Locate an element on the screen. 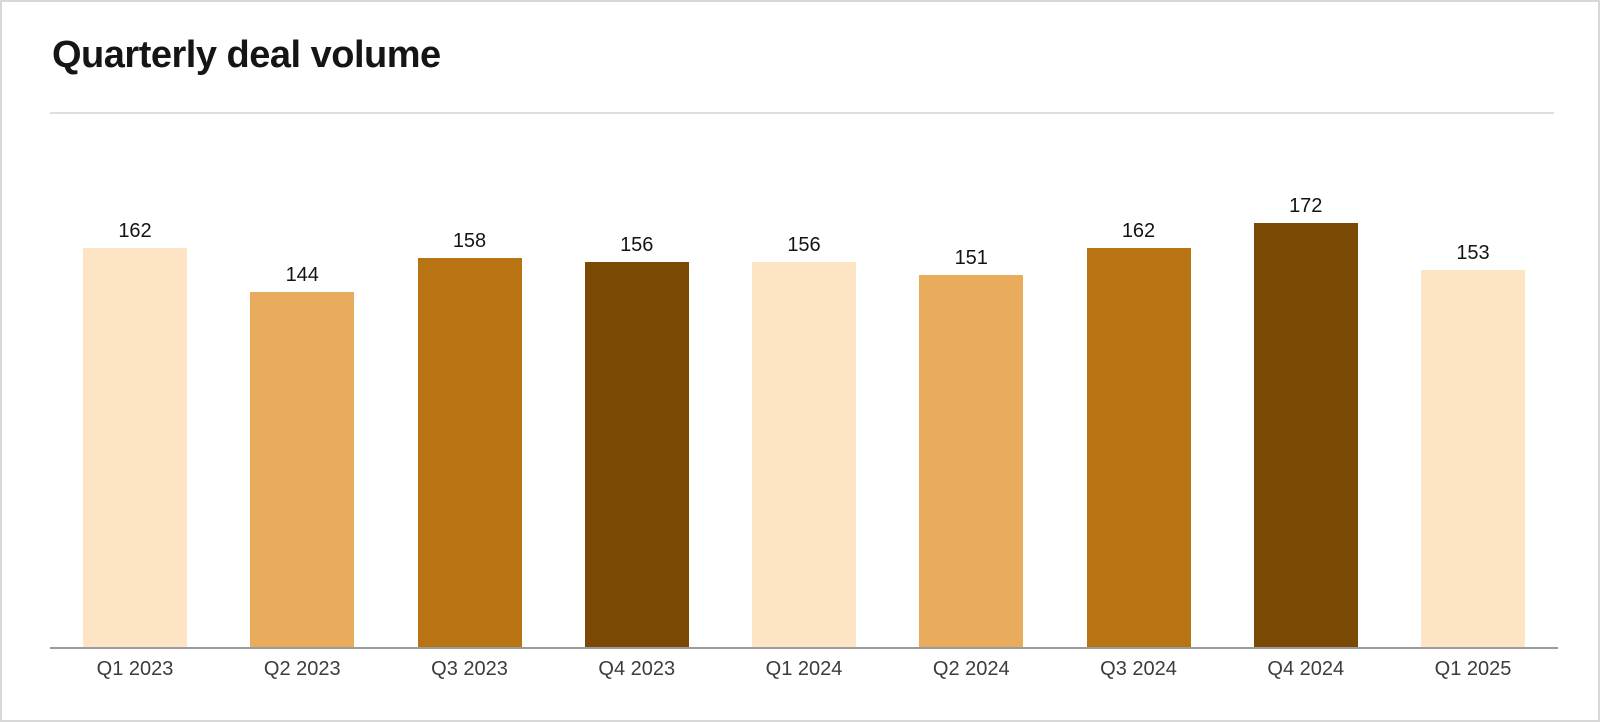 The width and height of the screenshot is (1600, 722). title-divider is located at coordinates (802, 113).